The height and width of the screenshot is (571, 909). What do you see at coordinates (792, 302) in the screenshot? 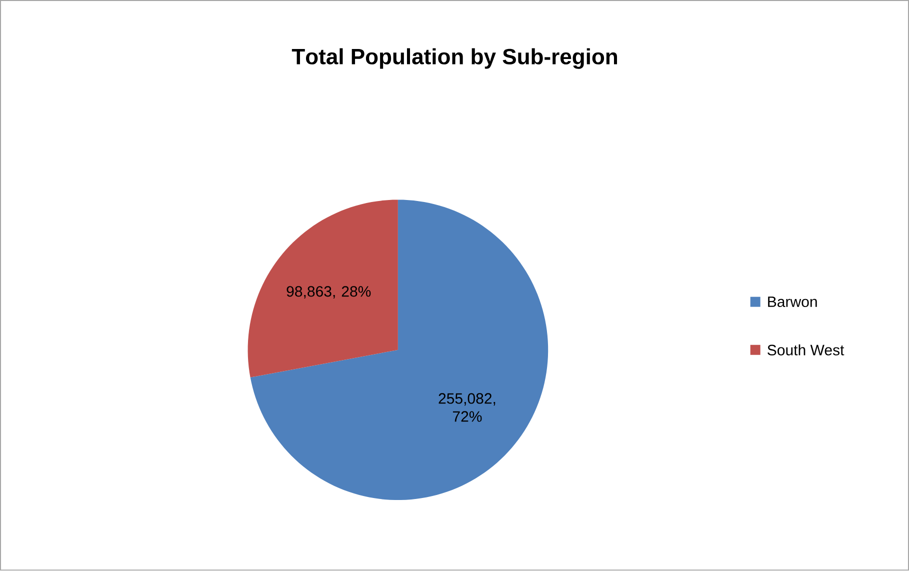
I see `legend-label: Barwon` at bounding box center [792, 302].